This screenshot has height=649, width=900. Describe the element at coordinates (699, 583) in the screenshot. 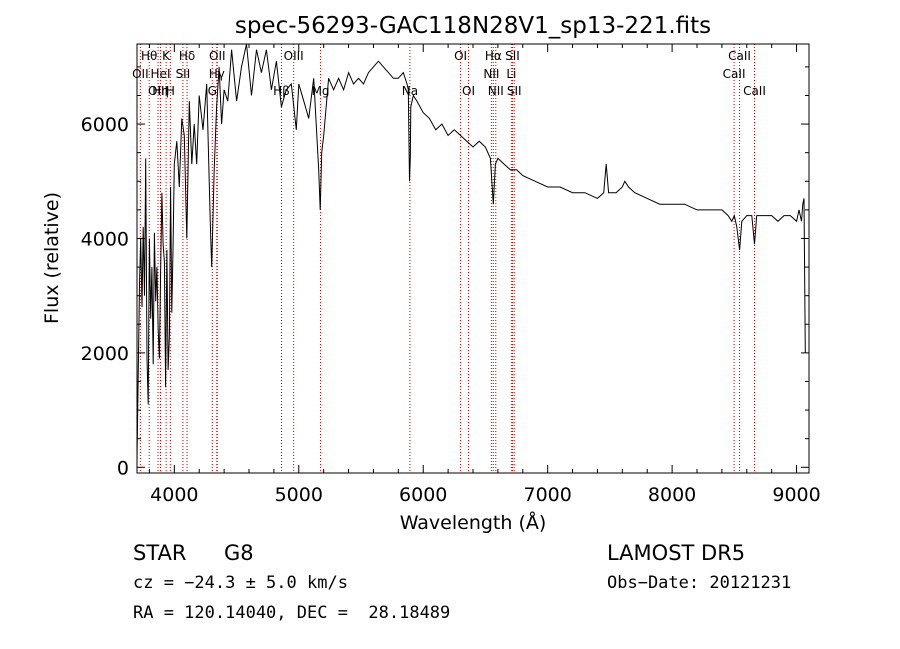

I see `observation-date: Obs−Date: 20121231` at that location.